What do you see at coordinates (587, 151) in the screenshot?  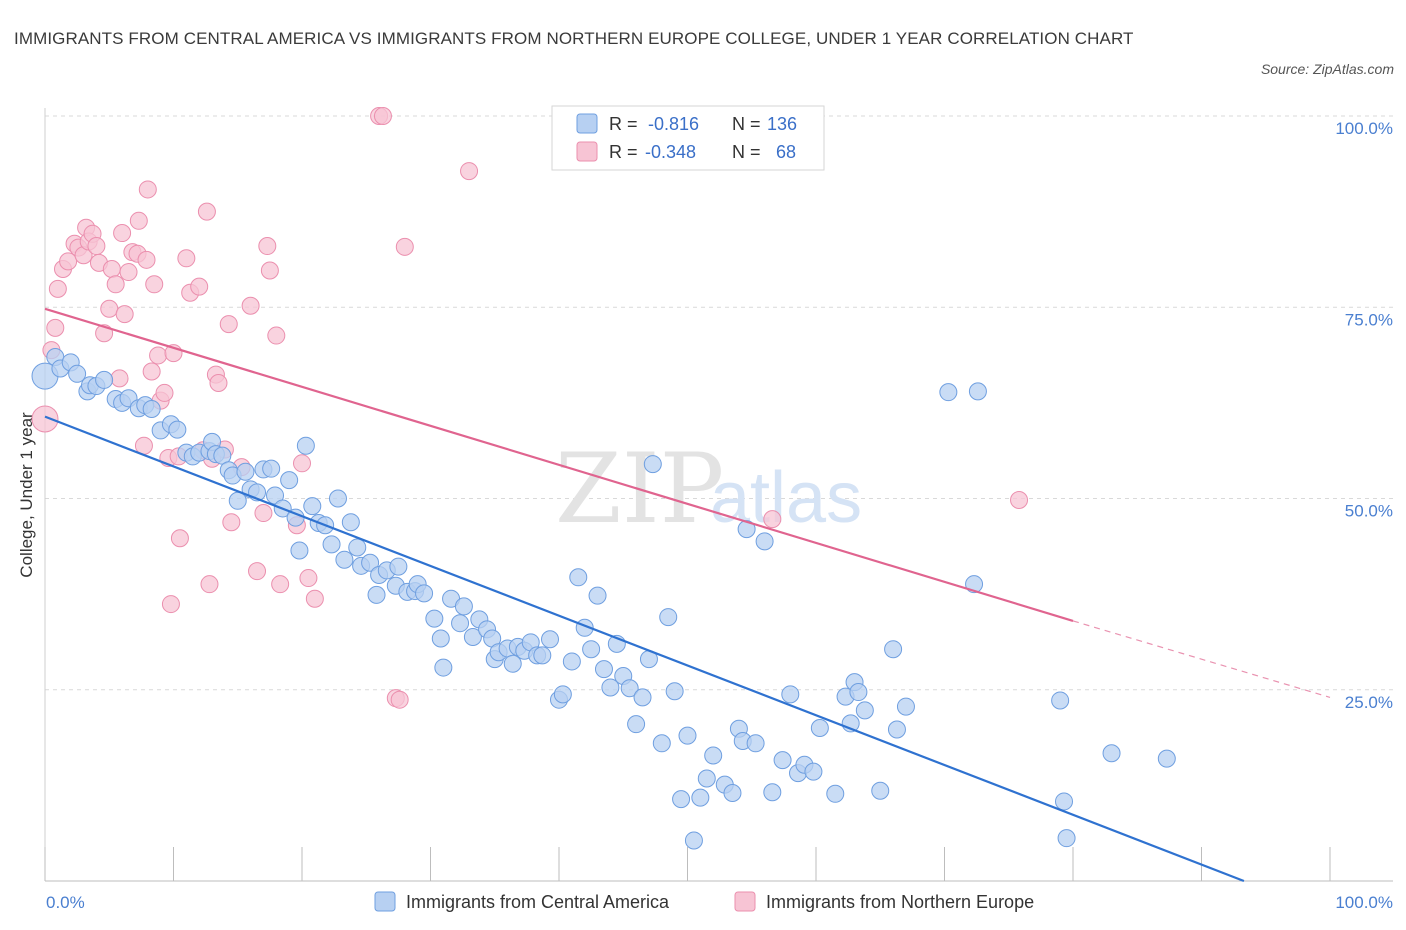 I see `legend-swatch-pink` at bounding box center [587, 151].